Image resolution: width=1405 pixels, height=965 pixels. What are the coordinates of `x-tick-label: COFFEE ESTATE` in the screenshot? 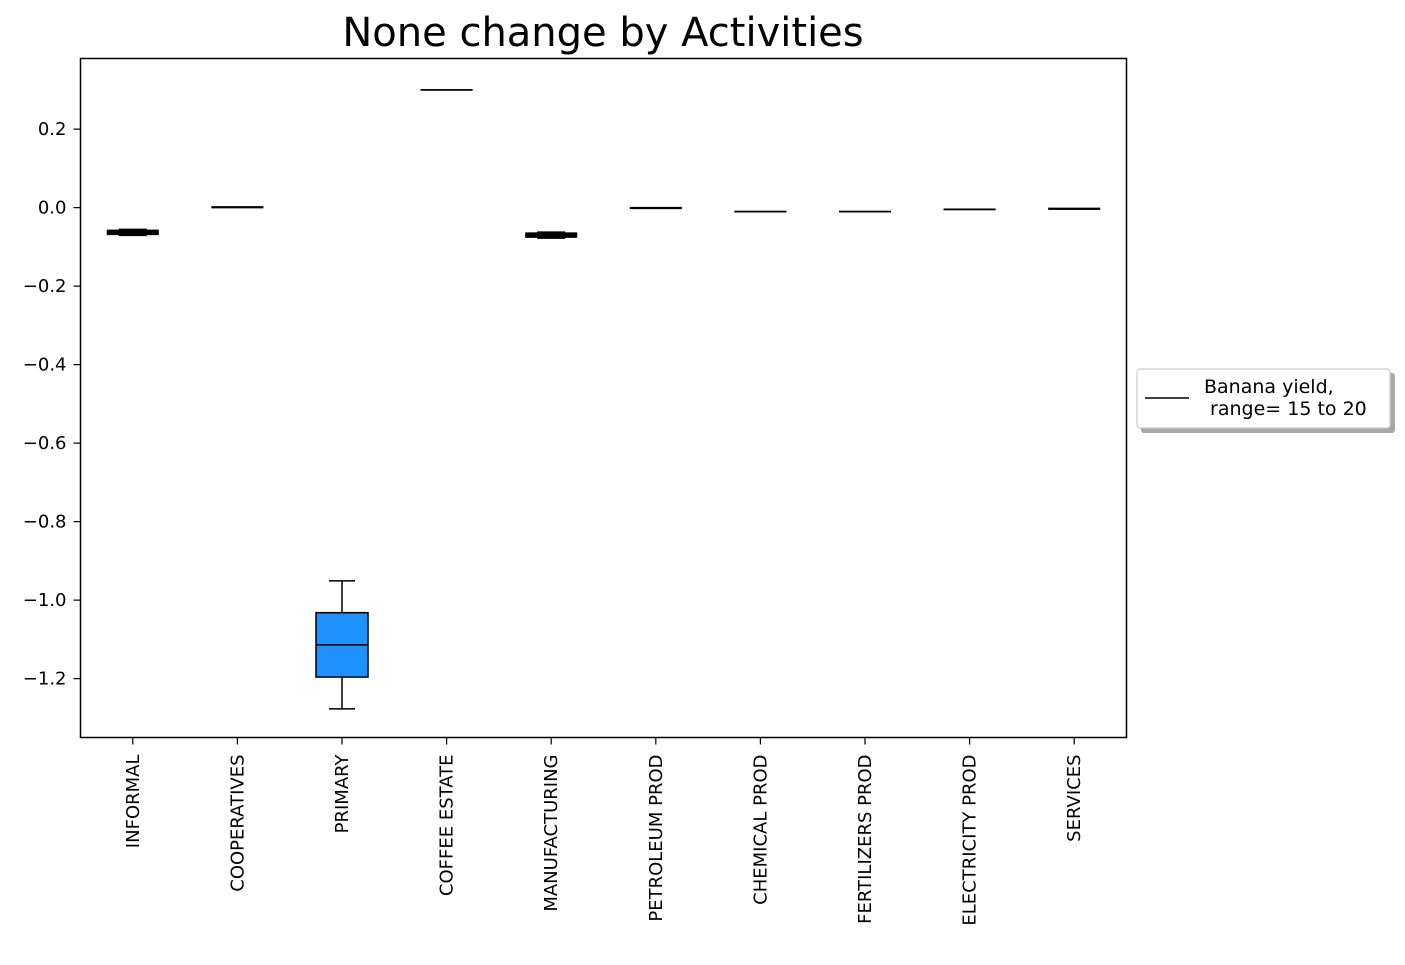 It's located at (447, 826).